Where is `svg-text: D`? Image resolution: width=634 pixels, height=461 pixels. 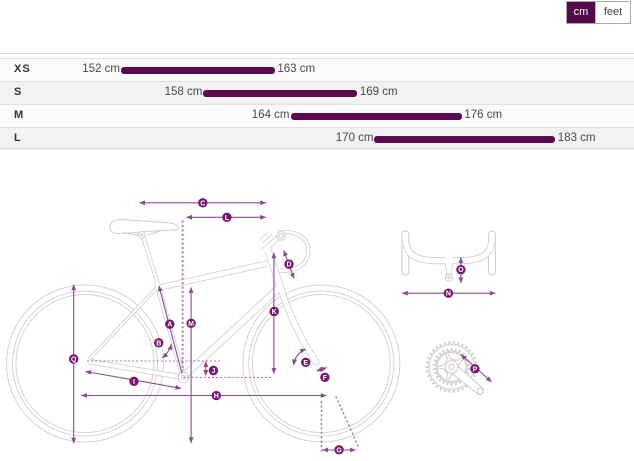 svg-text: D is located at coordinates (288, 265).